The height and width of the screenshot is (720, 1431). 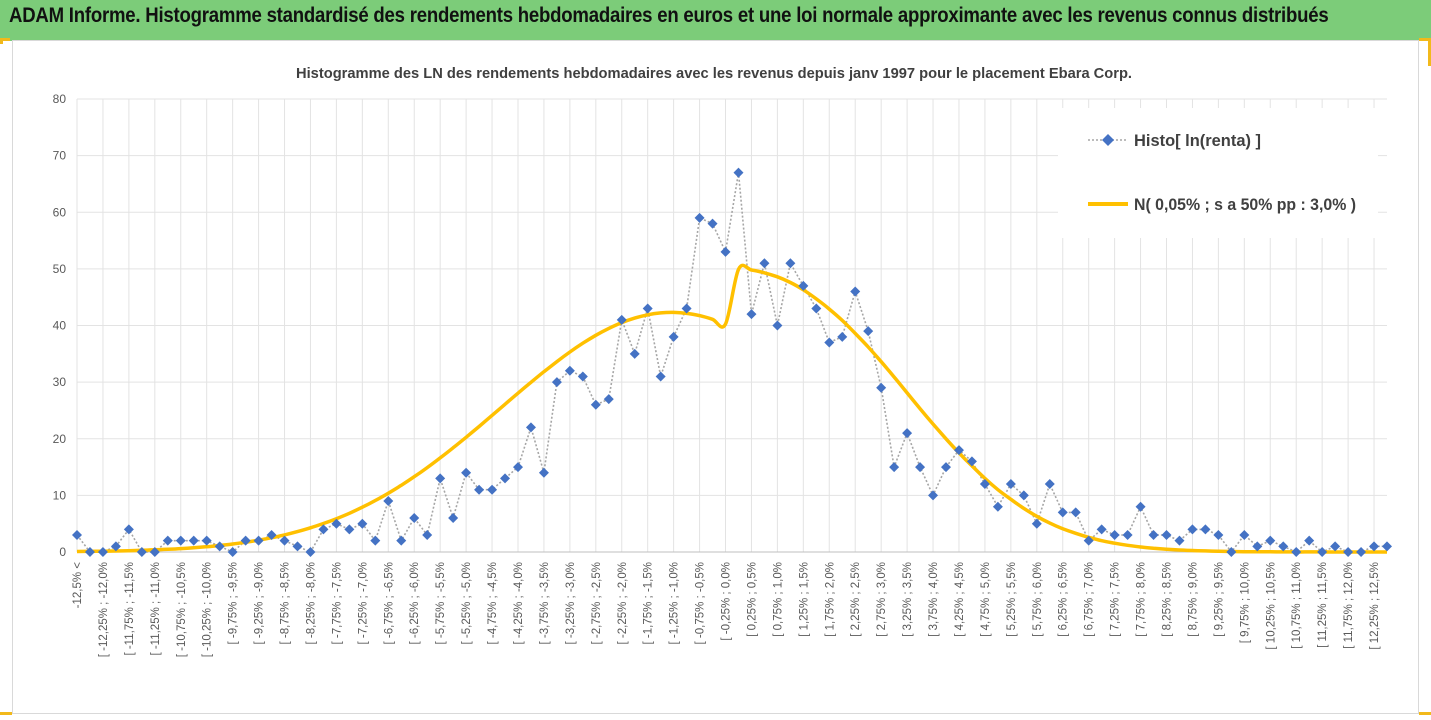 I want to click on x-tick-label: [ 12,25% ; 12,5%, so click(x=1375, y=606).